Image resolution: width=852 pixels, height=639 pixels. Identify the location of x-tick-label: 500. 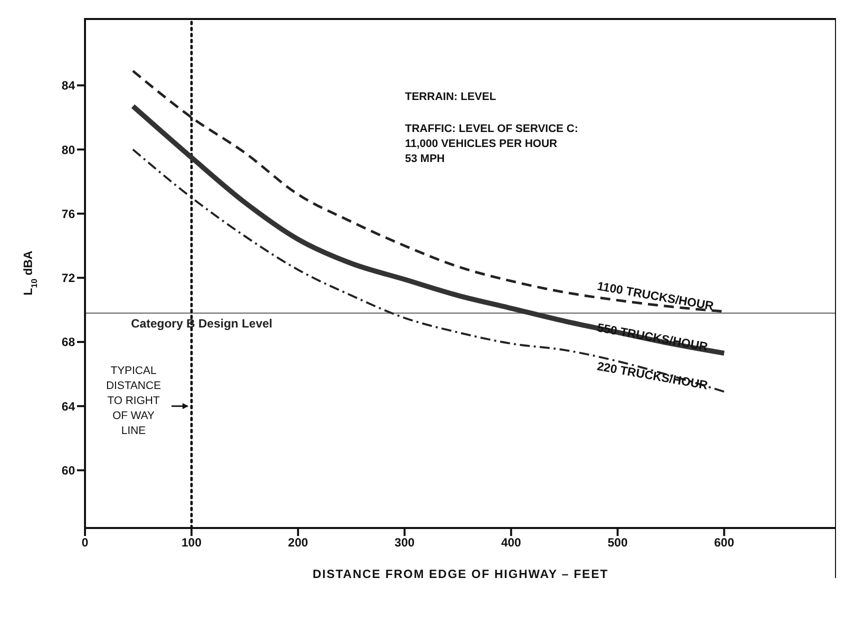
(618, 543).